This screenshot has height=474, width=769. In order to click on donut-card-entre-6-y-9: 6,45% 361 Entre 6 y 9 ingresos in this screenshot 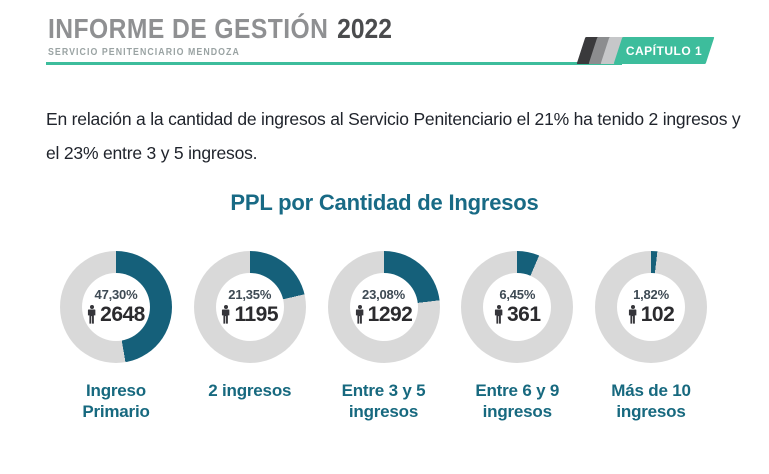, I will do `click(517, 336)`.